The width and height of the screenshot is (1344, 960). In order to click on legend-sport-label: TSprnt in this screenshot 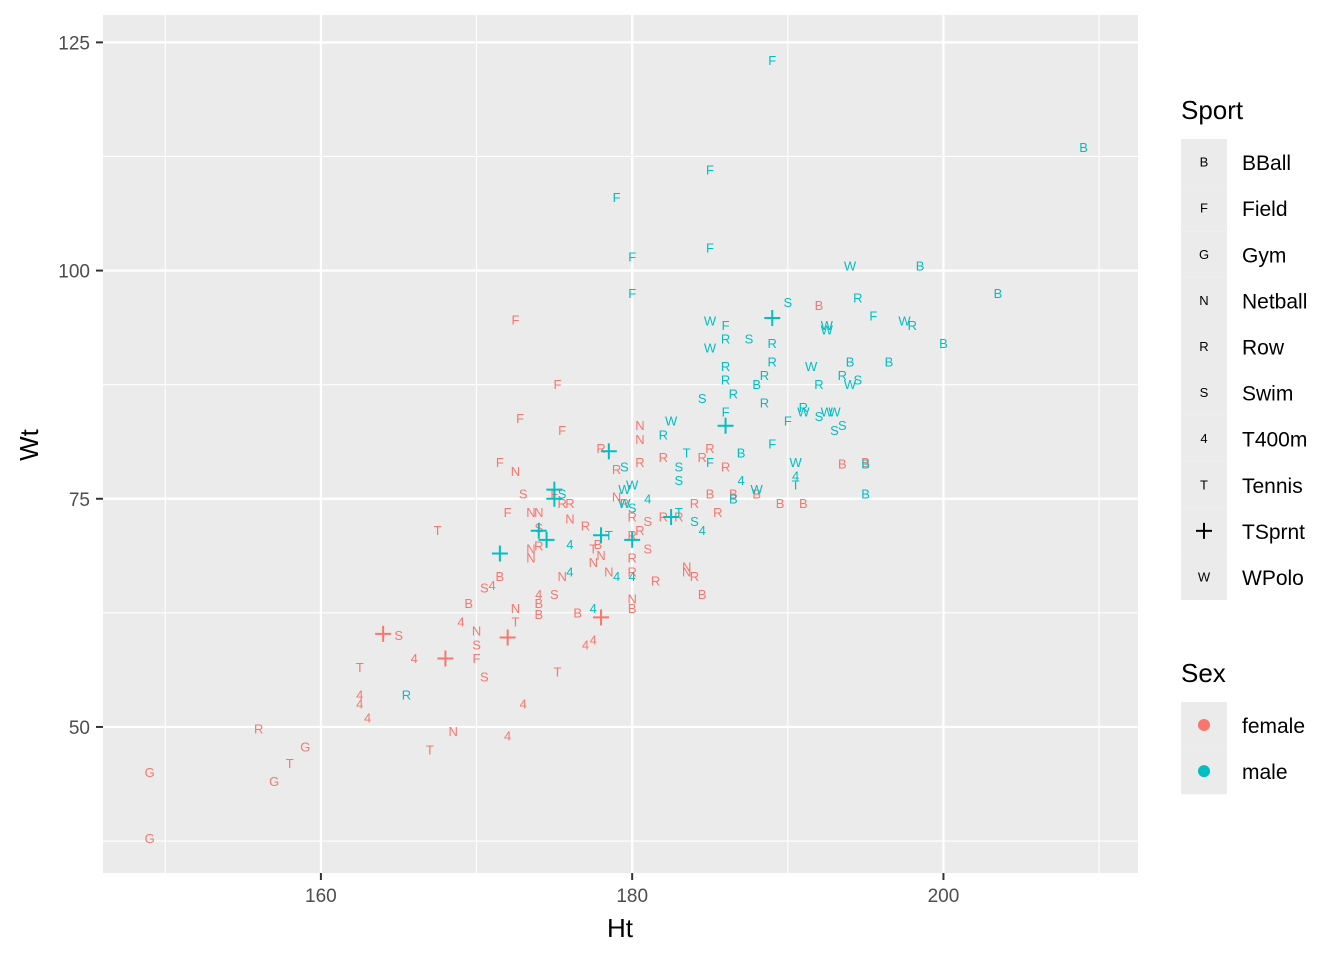, I will do `click(1273, 532)`.